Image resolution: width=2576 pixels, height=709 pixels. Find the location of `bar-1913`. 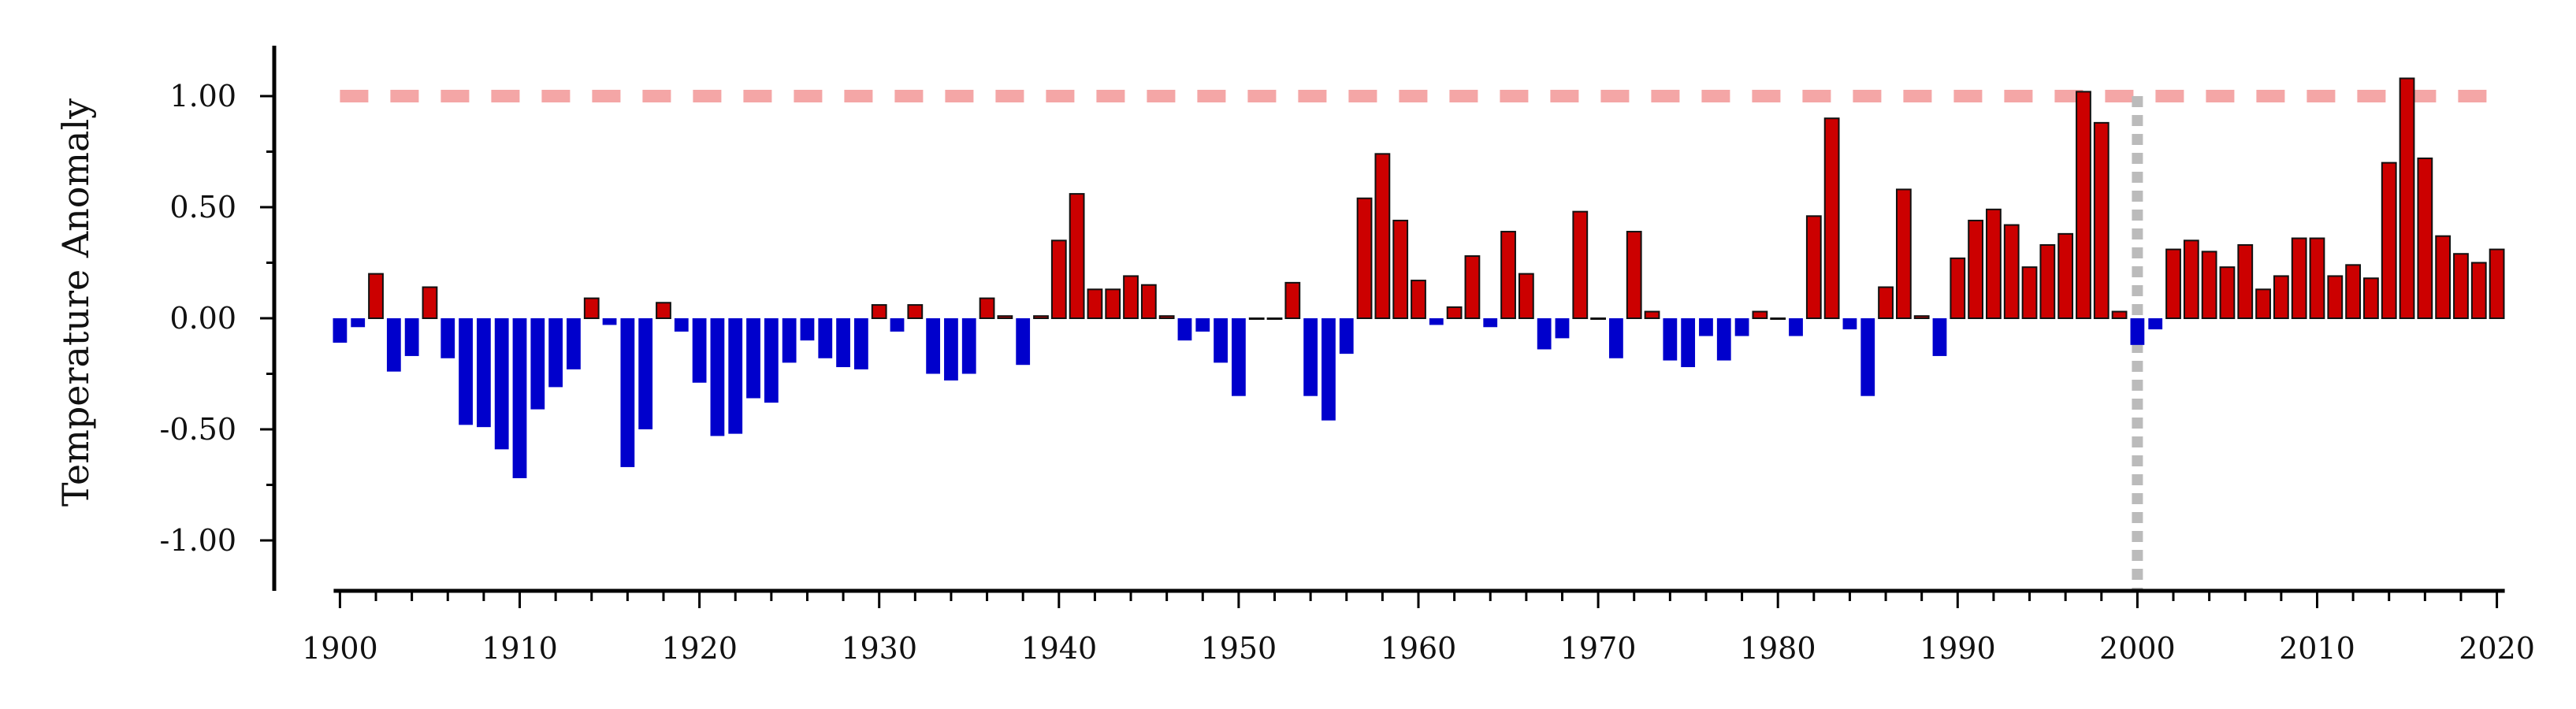

bar-1913 is located at coordinates (574, 343).